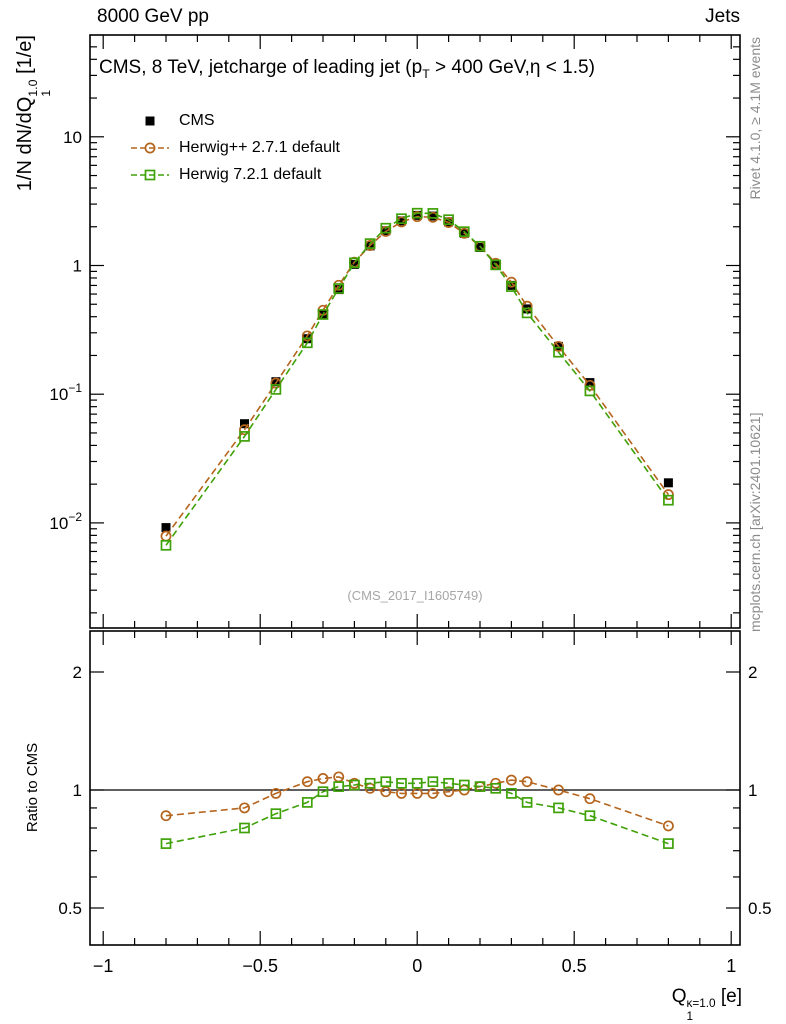  I want to click on ratio-series-herwigpp, so click(417, 801).